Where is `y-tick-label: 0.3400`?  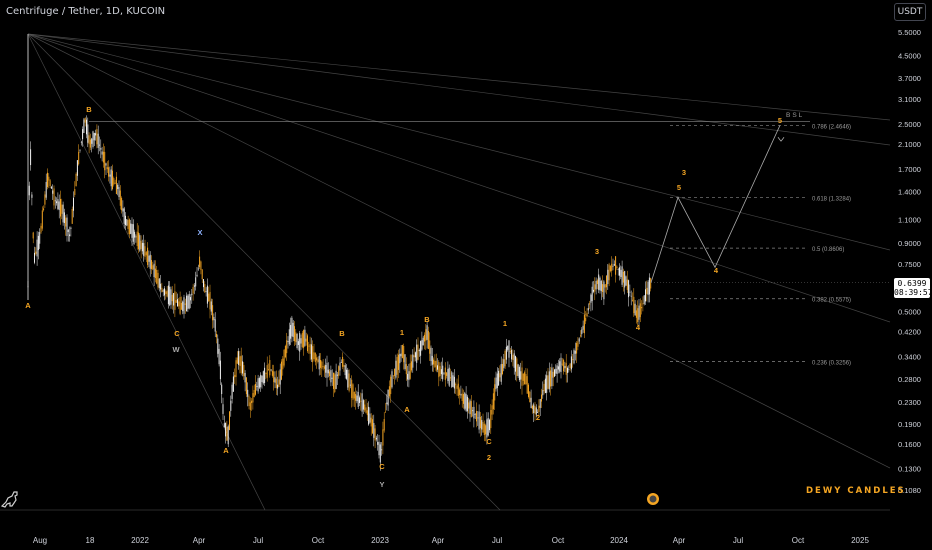
y-tick-label: 0.3400 is located at coordinates (909, 356).